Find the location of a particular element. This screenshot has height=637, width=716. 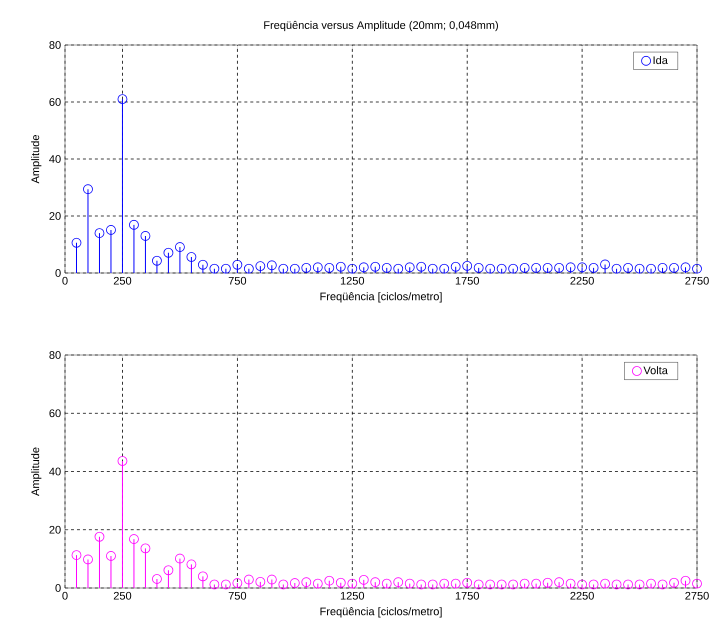

legend-label: Volta is located at coordinates (655, 370).